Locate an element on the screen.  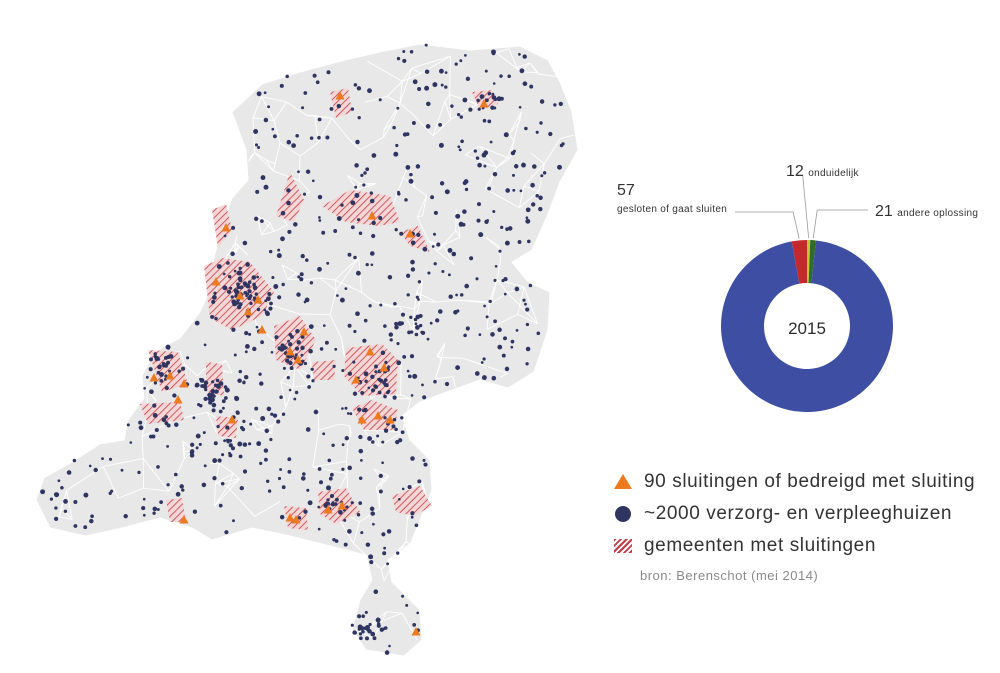
annotation-other-label: andere oplossing is located at coordinates (938, 213).